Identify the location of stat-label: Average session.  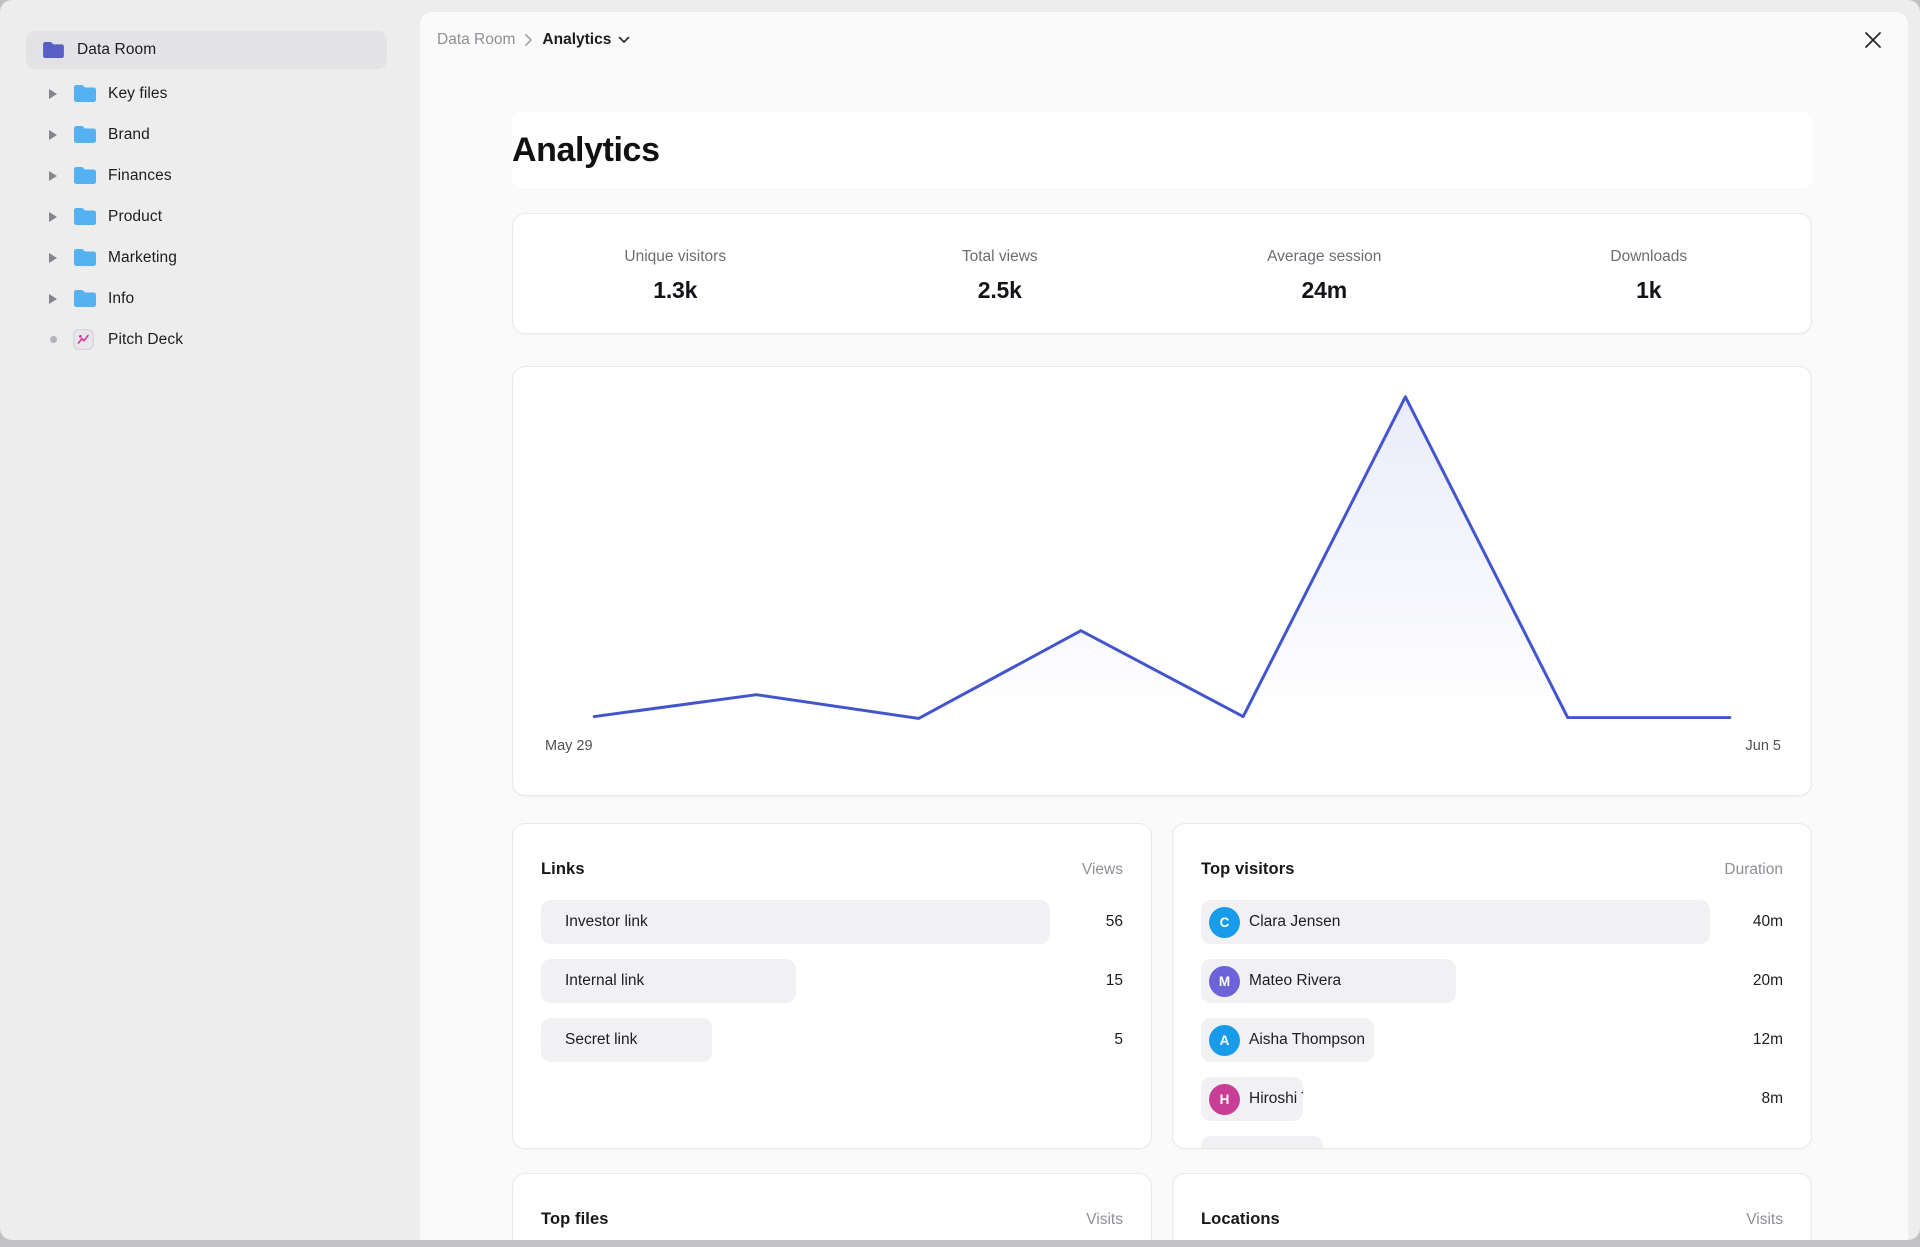
(1324, 256).